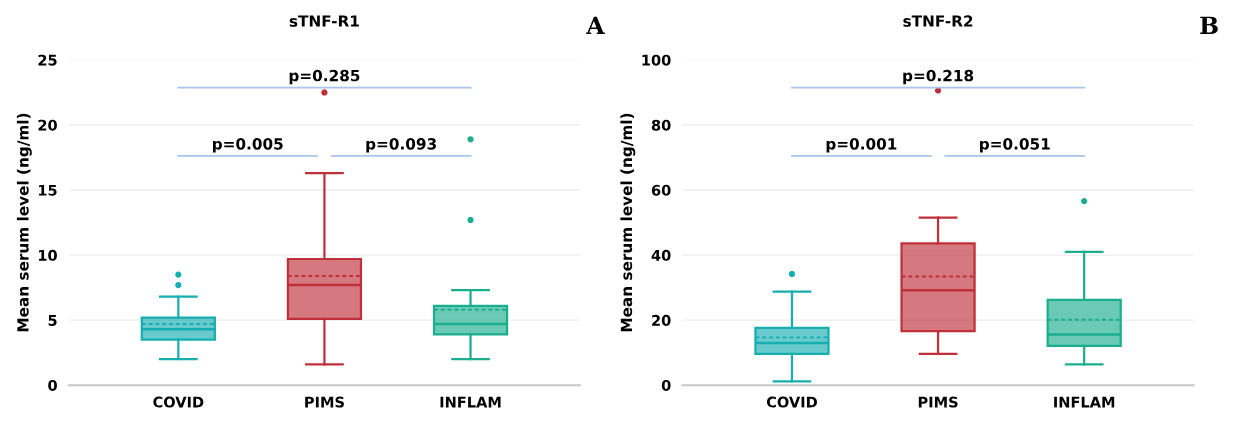 This screenshot has width=1250, height=428. I want to click on annotation: p=0.005, so click(247, 145).